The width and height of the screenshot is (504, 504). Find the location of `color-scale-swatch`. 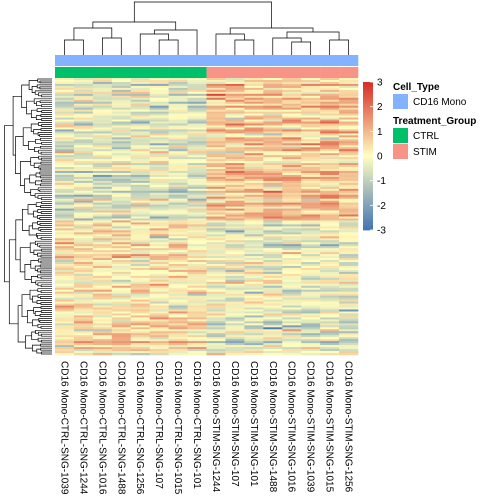

color-scale-swatch is located at coordinates (368, 113).